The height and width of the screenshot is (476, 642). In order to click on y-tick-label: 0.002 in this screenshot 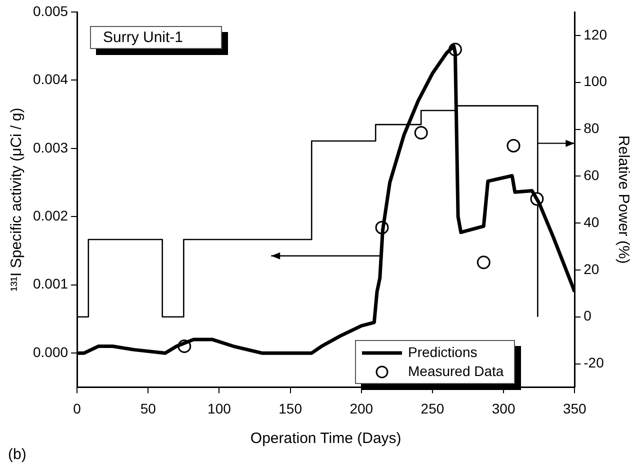, I will do `click(50, 216)`.